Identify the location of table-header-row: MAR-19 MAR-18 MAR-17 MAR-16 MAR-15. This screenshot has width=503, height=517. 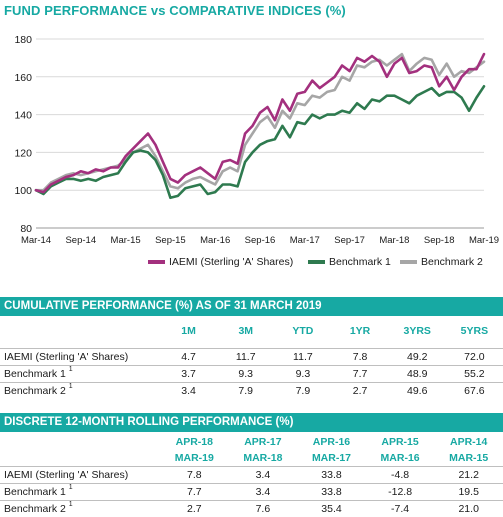
(251, 458).